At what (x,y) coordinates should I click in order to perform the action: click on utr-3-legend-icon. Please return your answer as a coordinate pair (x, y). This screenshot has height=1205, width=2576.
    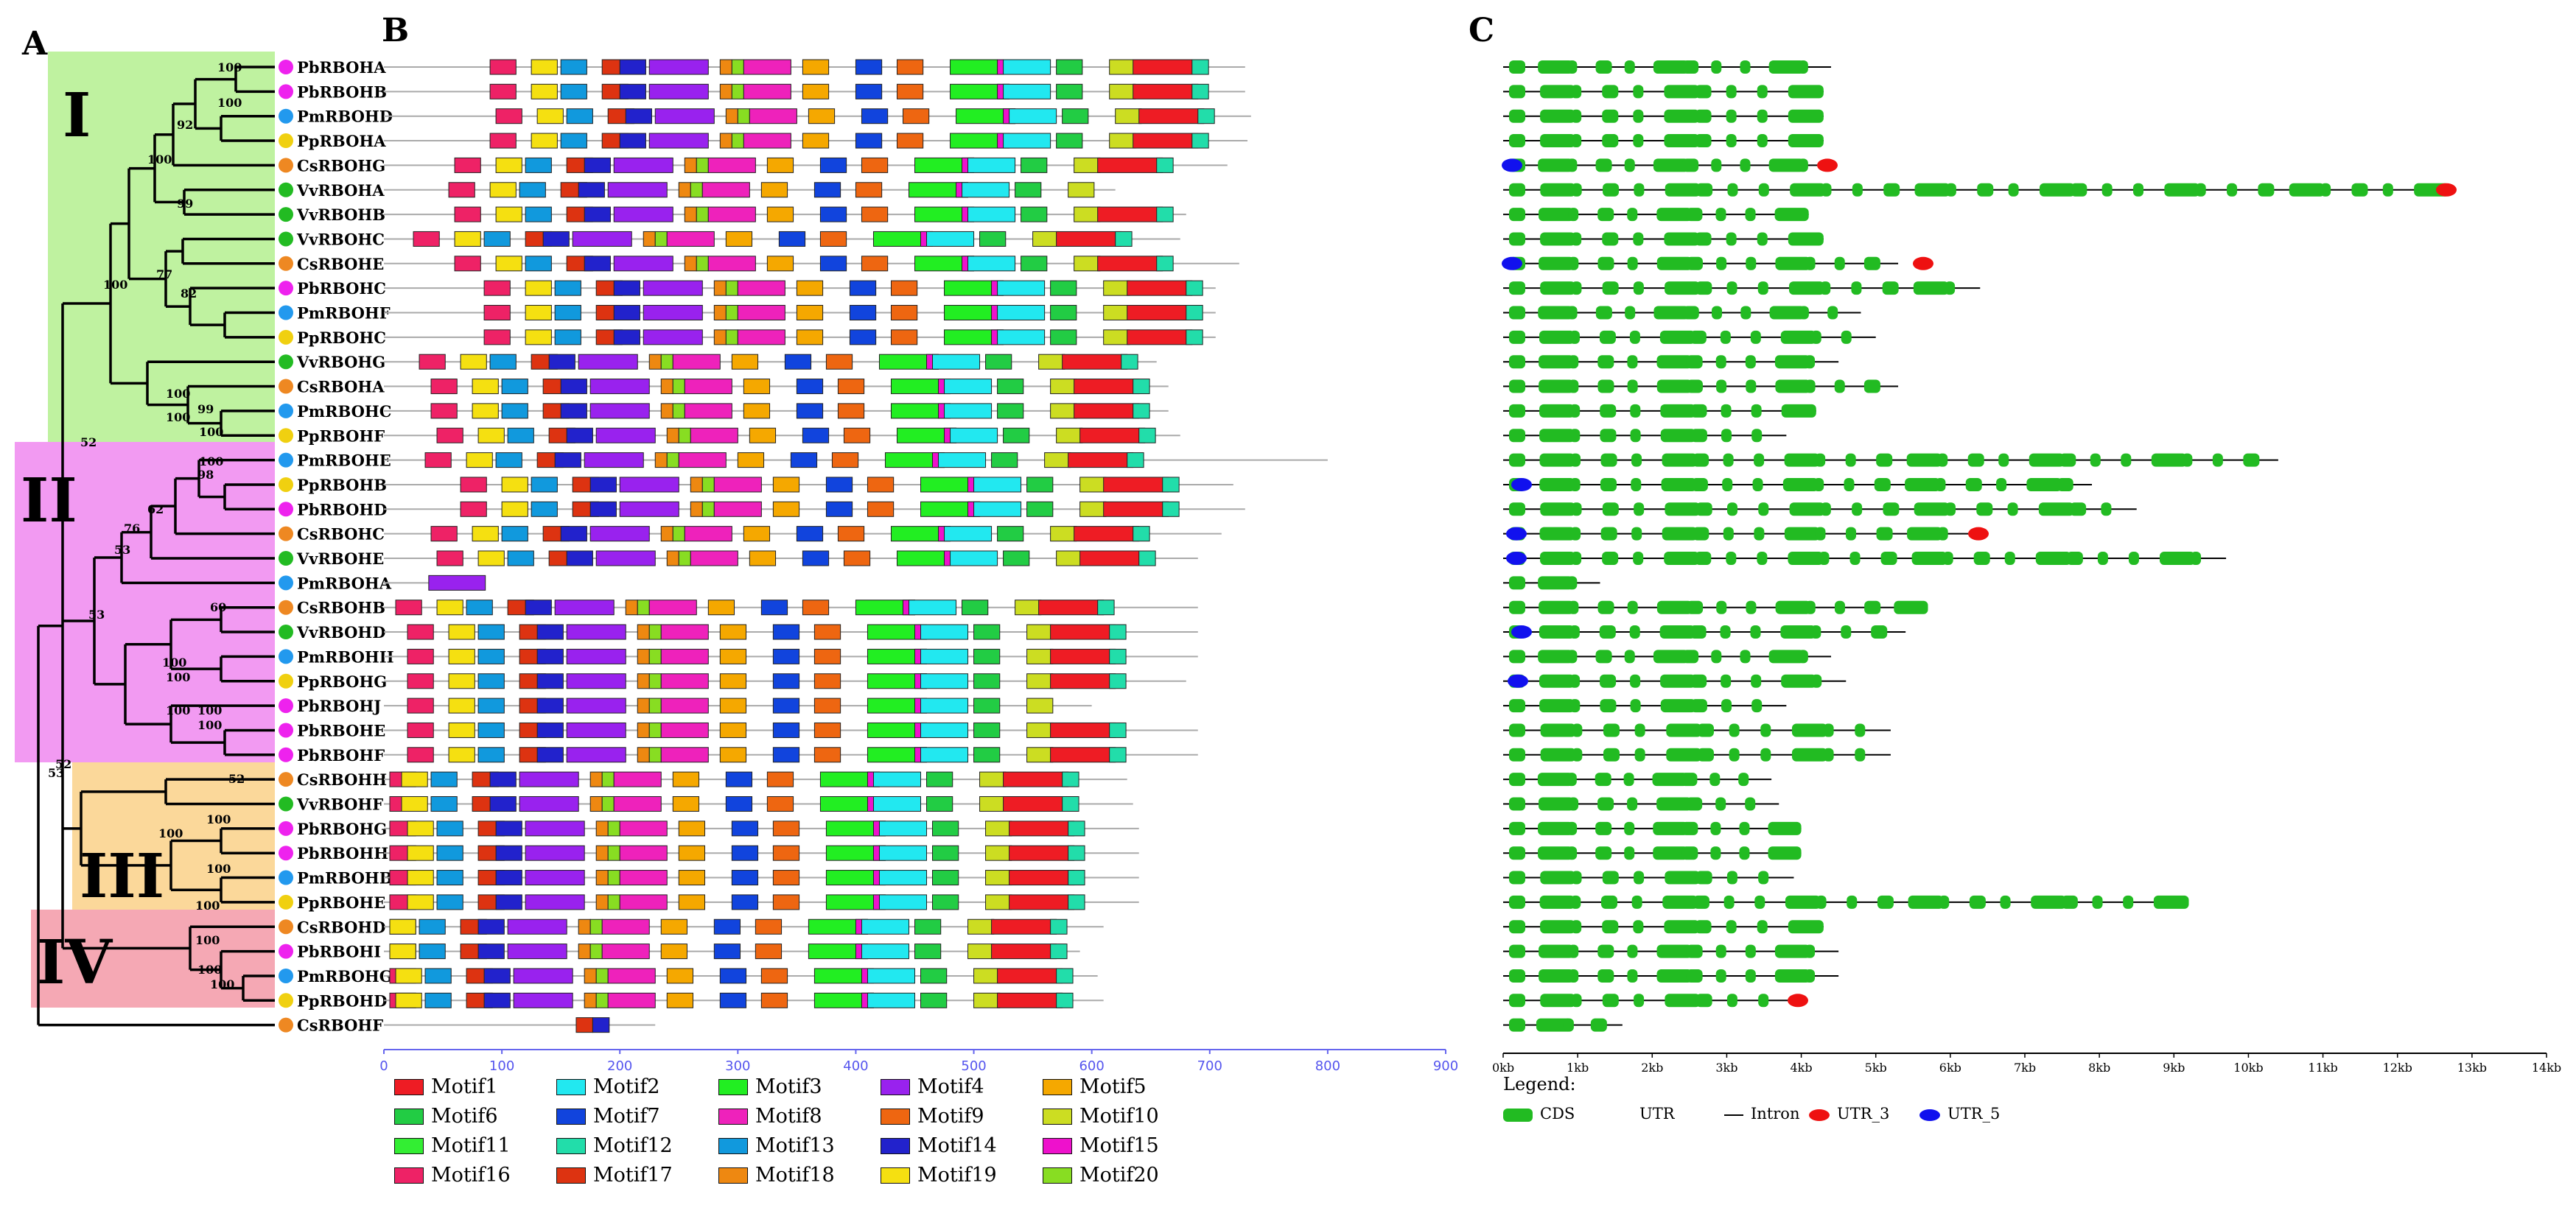
    Looking at the image, I should click on (1820, 1115).